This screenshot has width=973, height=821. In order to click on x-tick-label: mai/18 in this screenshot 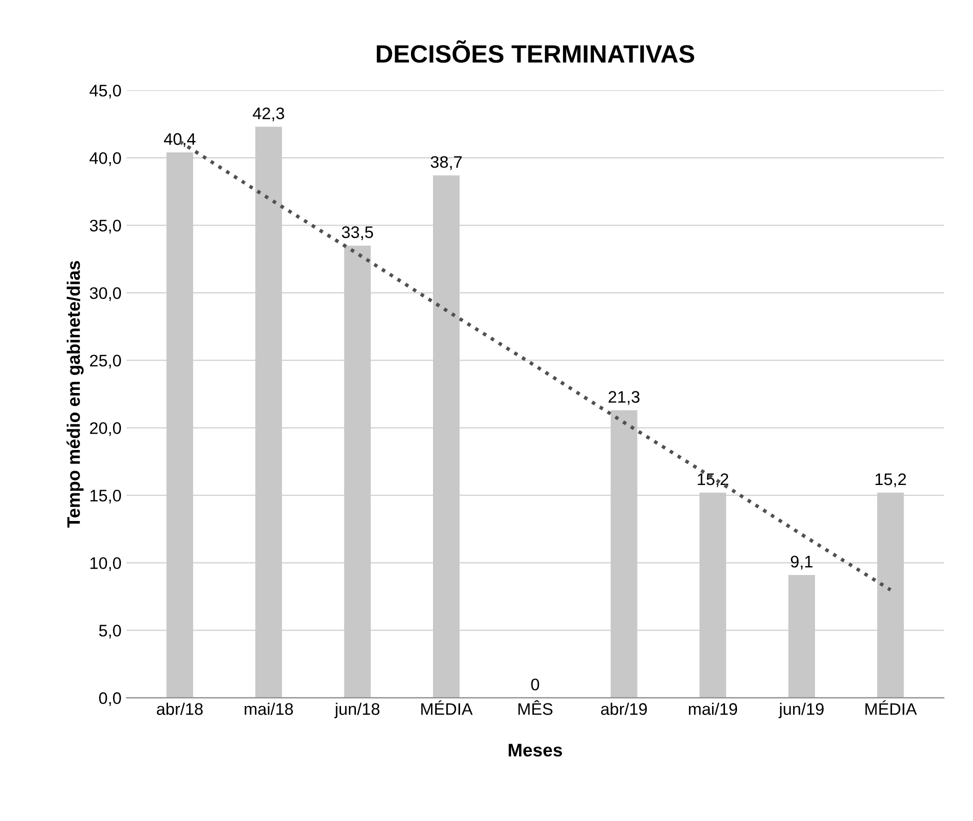, I will do `click(268, 708)`.